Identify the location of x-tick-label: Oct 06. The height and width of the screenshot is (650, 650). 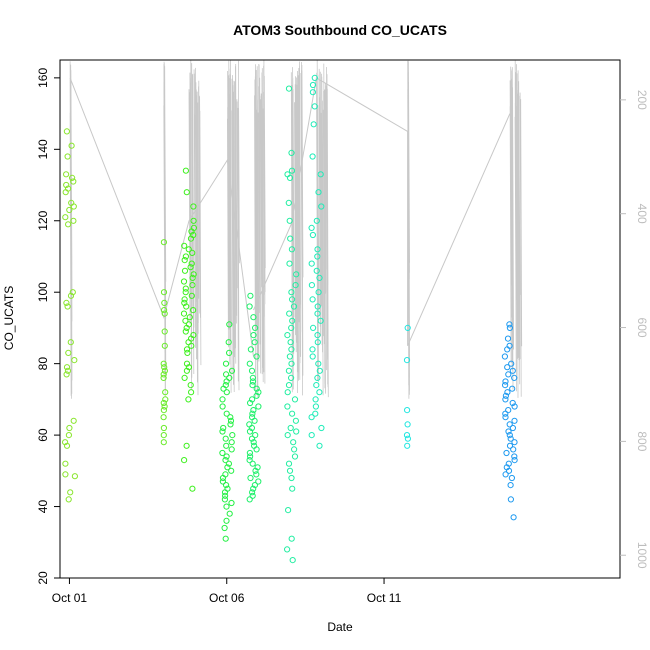
(227, 598).